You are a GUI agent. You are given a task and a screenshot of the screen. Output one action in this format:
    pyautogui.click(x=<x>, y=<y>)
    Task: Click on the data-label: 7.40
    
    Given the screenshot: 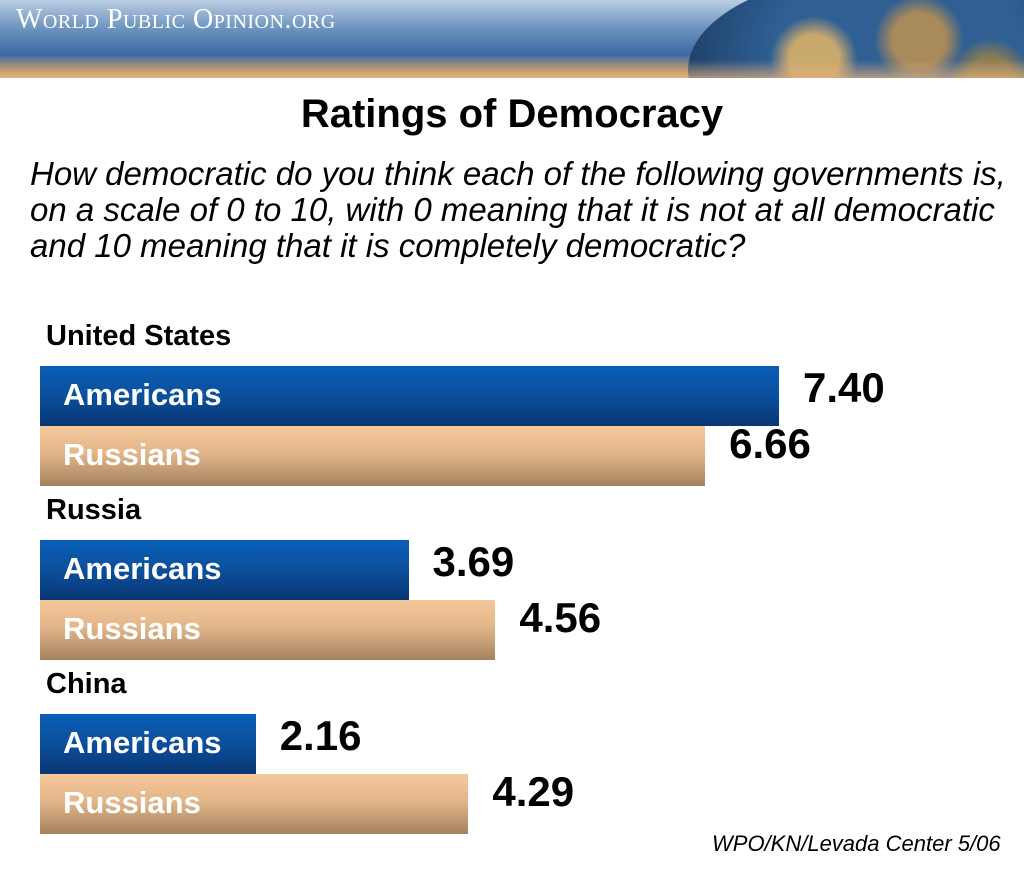 What is the action you would take?
    pyautogui.click(x=844, y=387)
    